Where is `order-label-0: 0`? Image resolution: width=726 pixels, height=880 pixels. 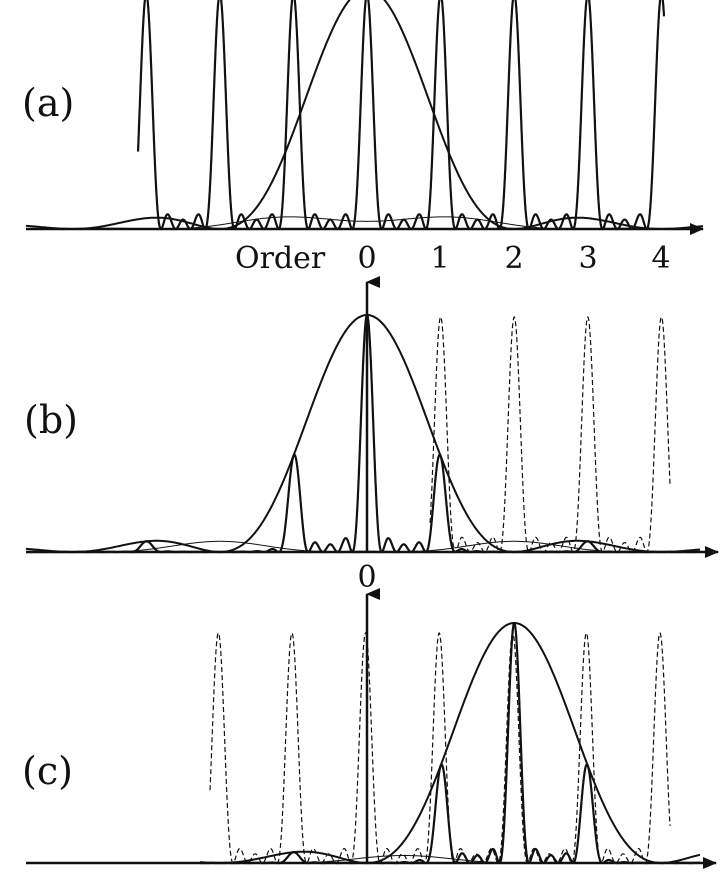 order-label-0: 0 is located at coordinates (367, 258).